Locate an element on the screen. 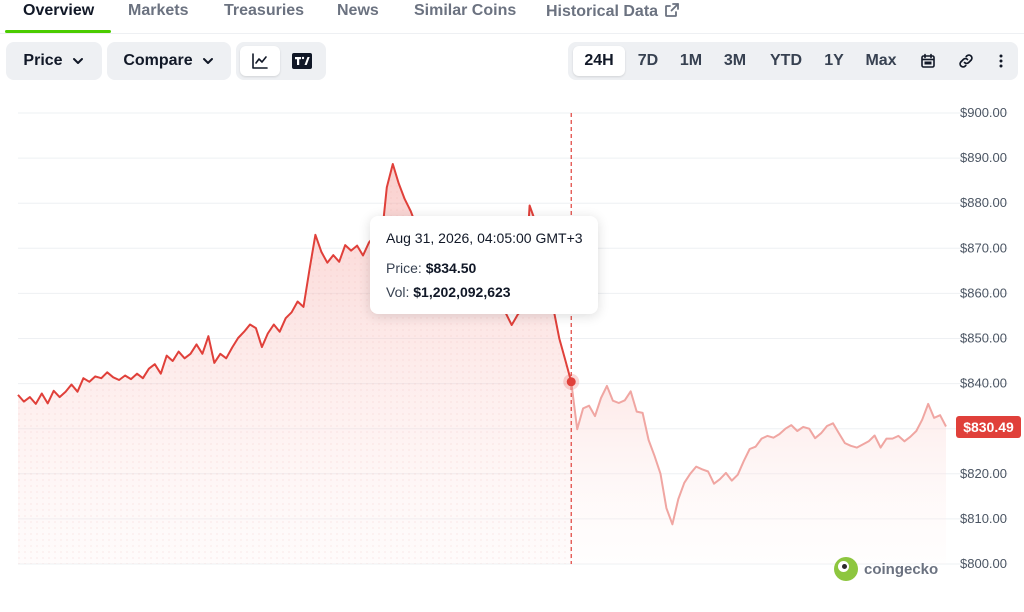 The width and height of the screenshot is (1024, 612). tab-treasuries: Treasuries is located at coordinates (264, 10).